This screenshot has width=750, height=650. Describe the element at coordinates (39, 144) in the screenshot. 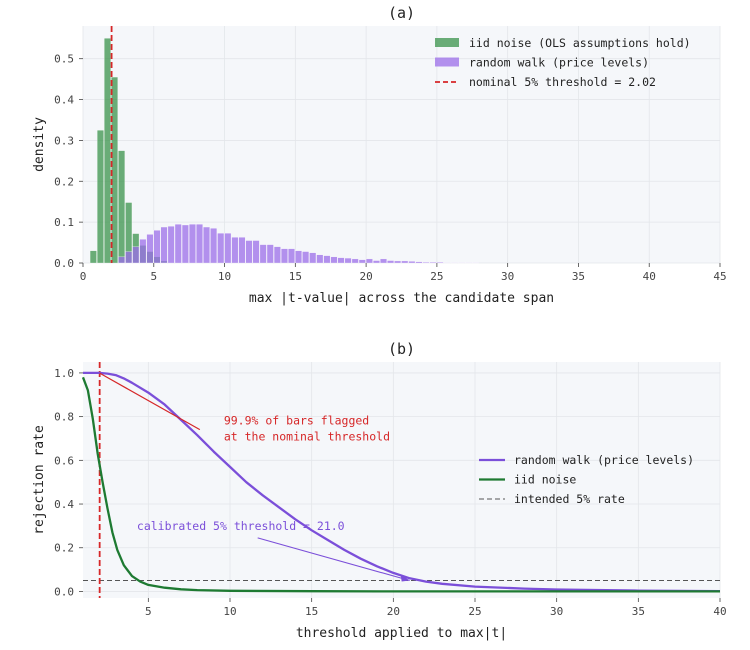

I see `panel-a-y-axis-label: density` at that location.